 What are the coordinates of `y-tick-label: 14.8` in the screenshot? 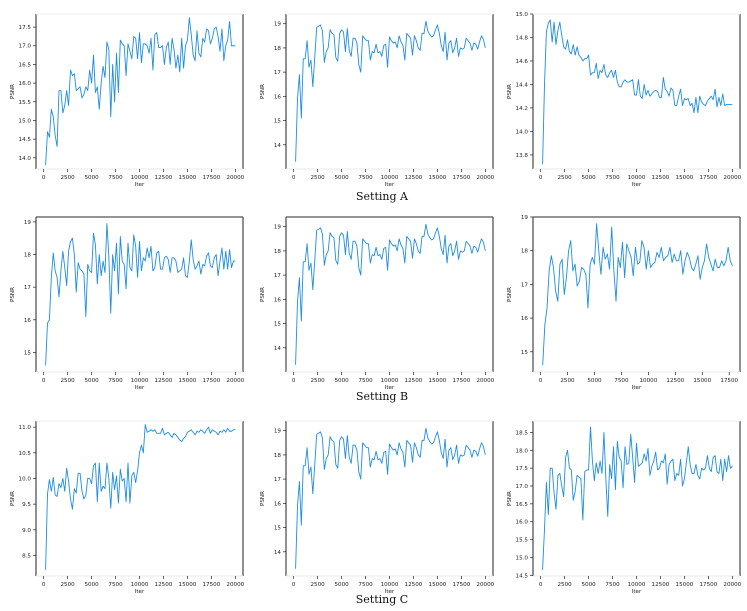 It's located at (522, 38).